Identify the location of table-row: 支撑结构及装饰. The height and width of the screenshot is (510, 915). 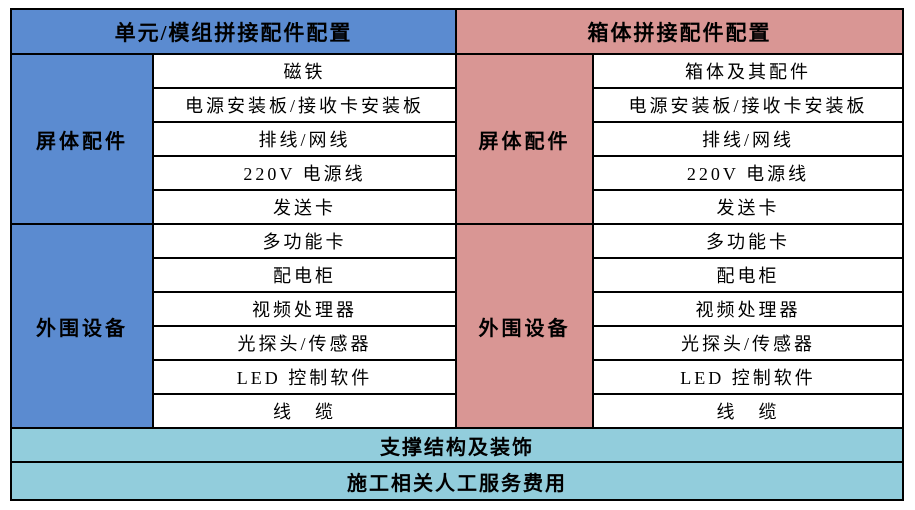
(457, 445).